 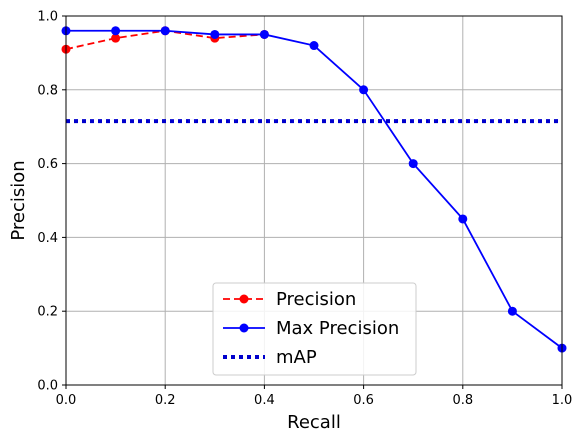 I want to click on legend-label: Precision, so click(x=316, y=299).